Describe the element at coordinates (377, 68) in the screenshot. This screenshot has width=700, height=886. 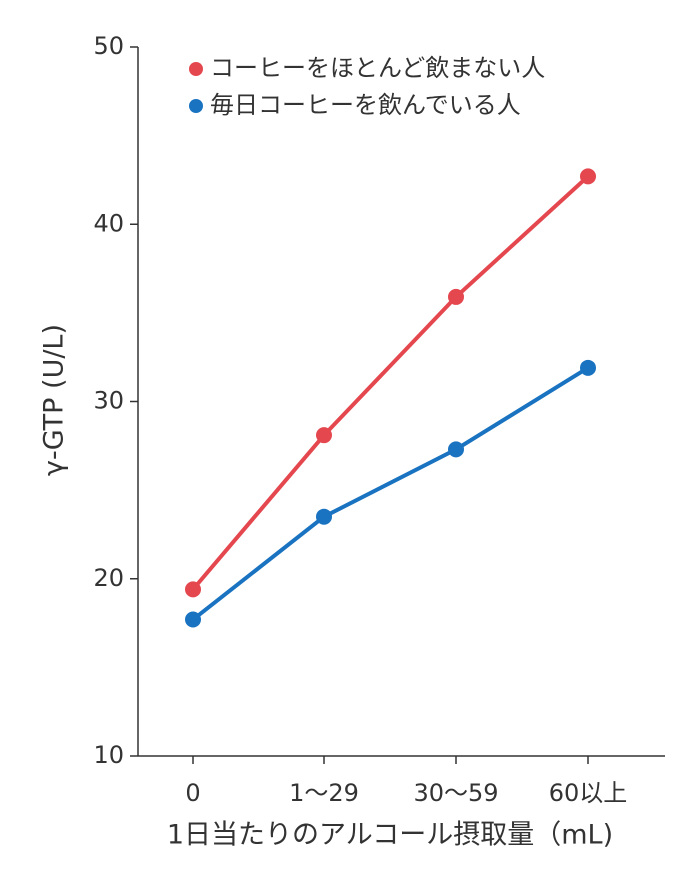
I see `legend-label: コーヒーをほとんど飲まない人` at that location.